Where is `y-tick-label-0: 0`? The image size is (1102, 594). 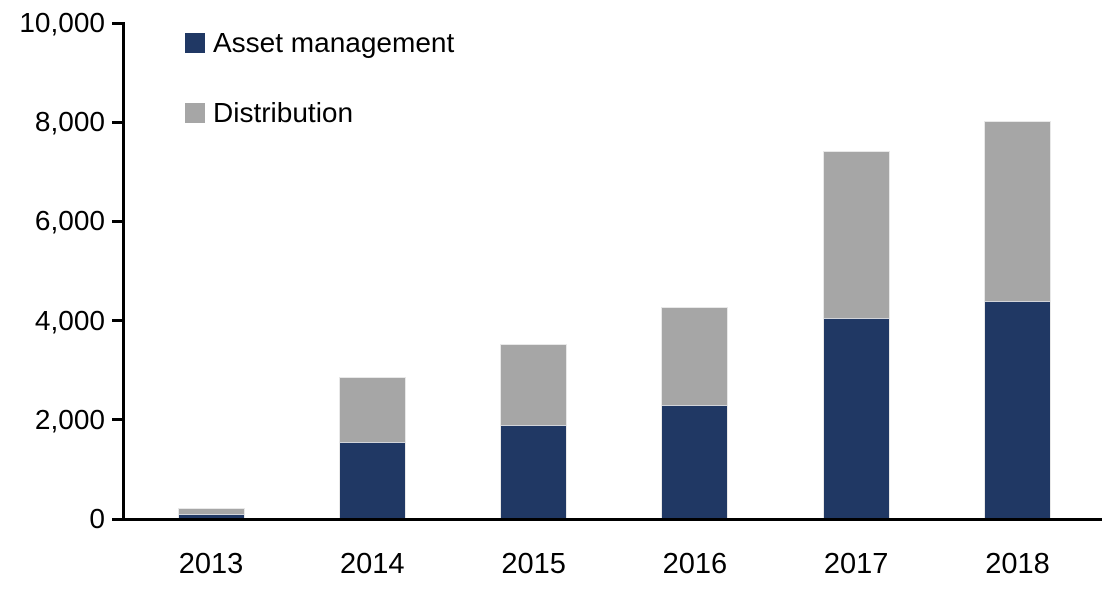
y-tick-label-0: 0 is located at coordinates (97, 518).